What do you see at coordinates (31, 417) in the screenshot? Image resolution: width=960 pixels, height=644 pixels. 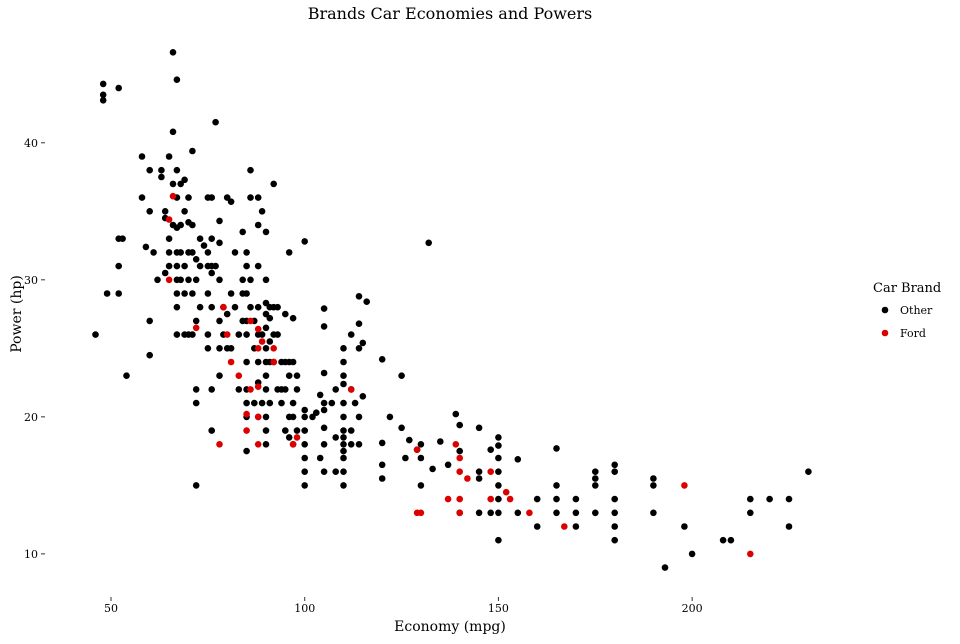 I see `y-tick-label: 20` at bounding box center [31, 417].